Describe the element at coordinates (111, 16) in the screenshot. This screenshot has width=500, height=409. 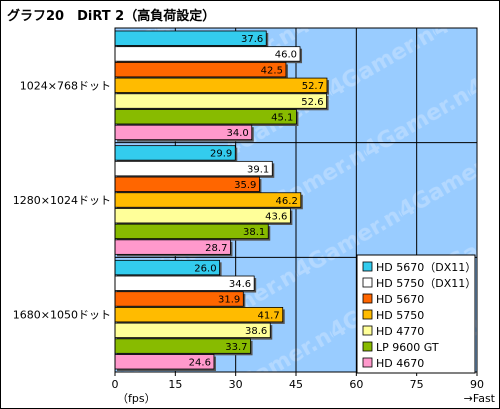
I see `chart-title: グラフ20 DiRT 2（高負荷設定）` at that location.